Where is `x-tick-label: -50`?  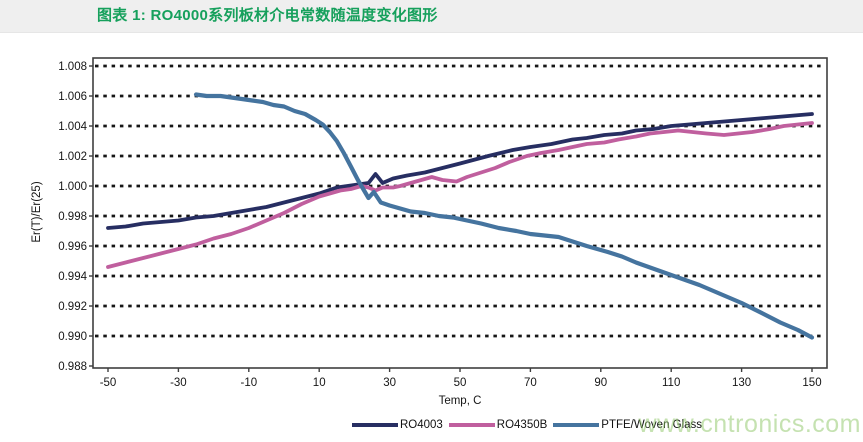
x-tick-label: -50 is located at coordinates (108, 383).